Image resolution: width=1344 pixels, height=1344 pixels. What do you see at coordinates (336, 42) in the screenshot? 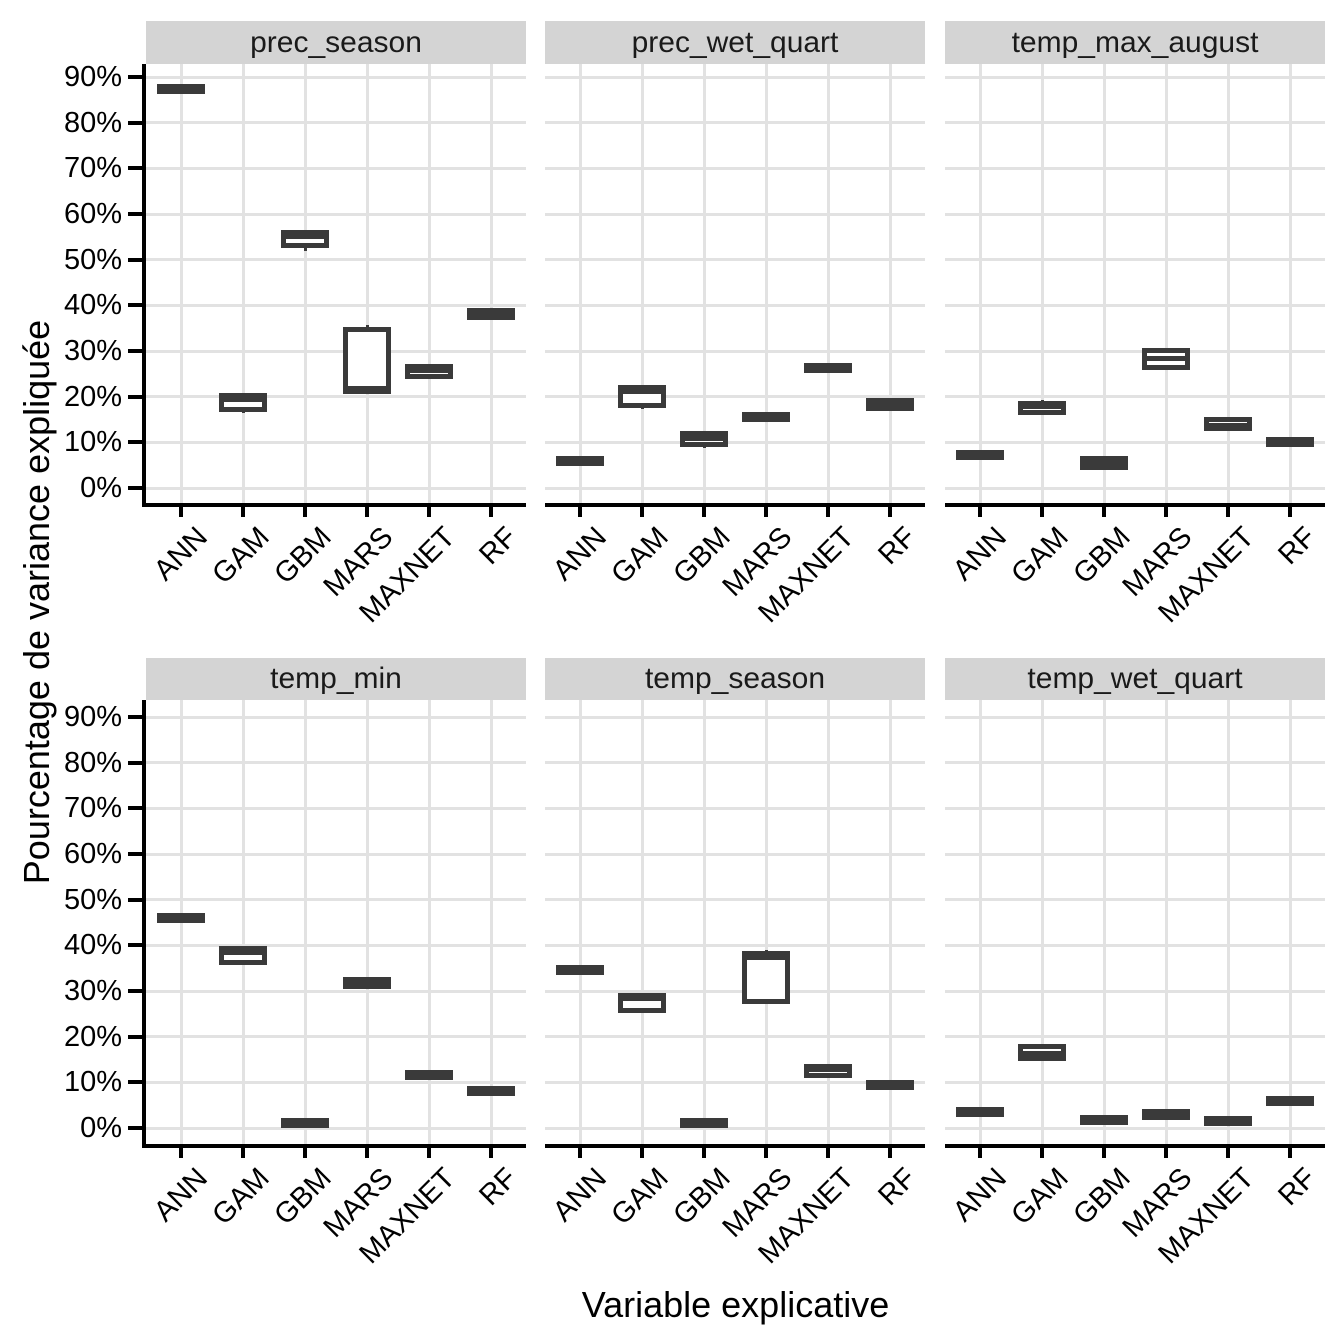
I see `facet-strip: prec_season` at bounding box center [336, 42].